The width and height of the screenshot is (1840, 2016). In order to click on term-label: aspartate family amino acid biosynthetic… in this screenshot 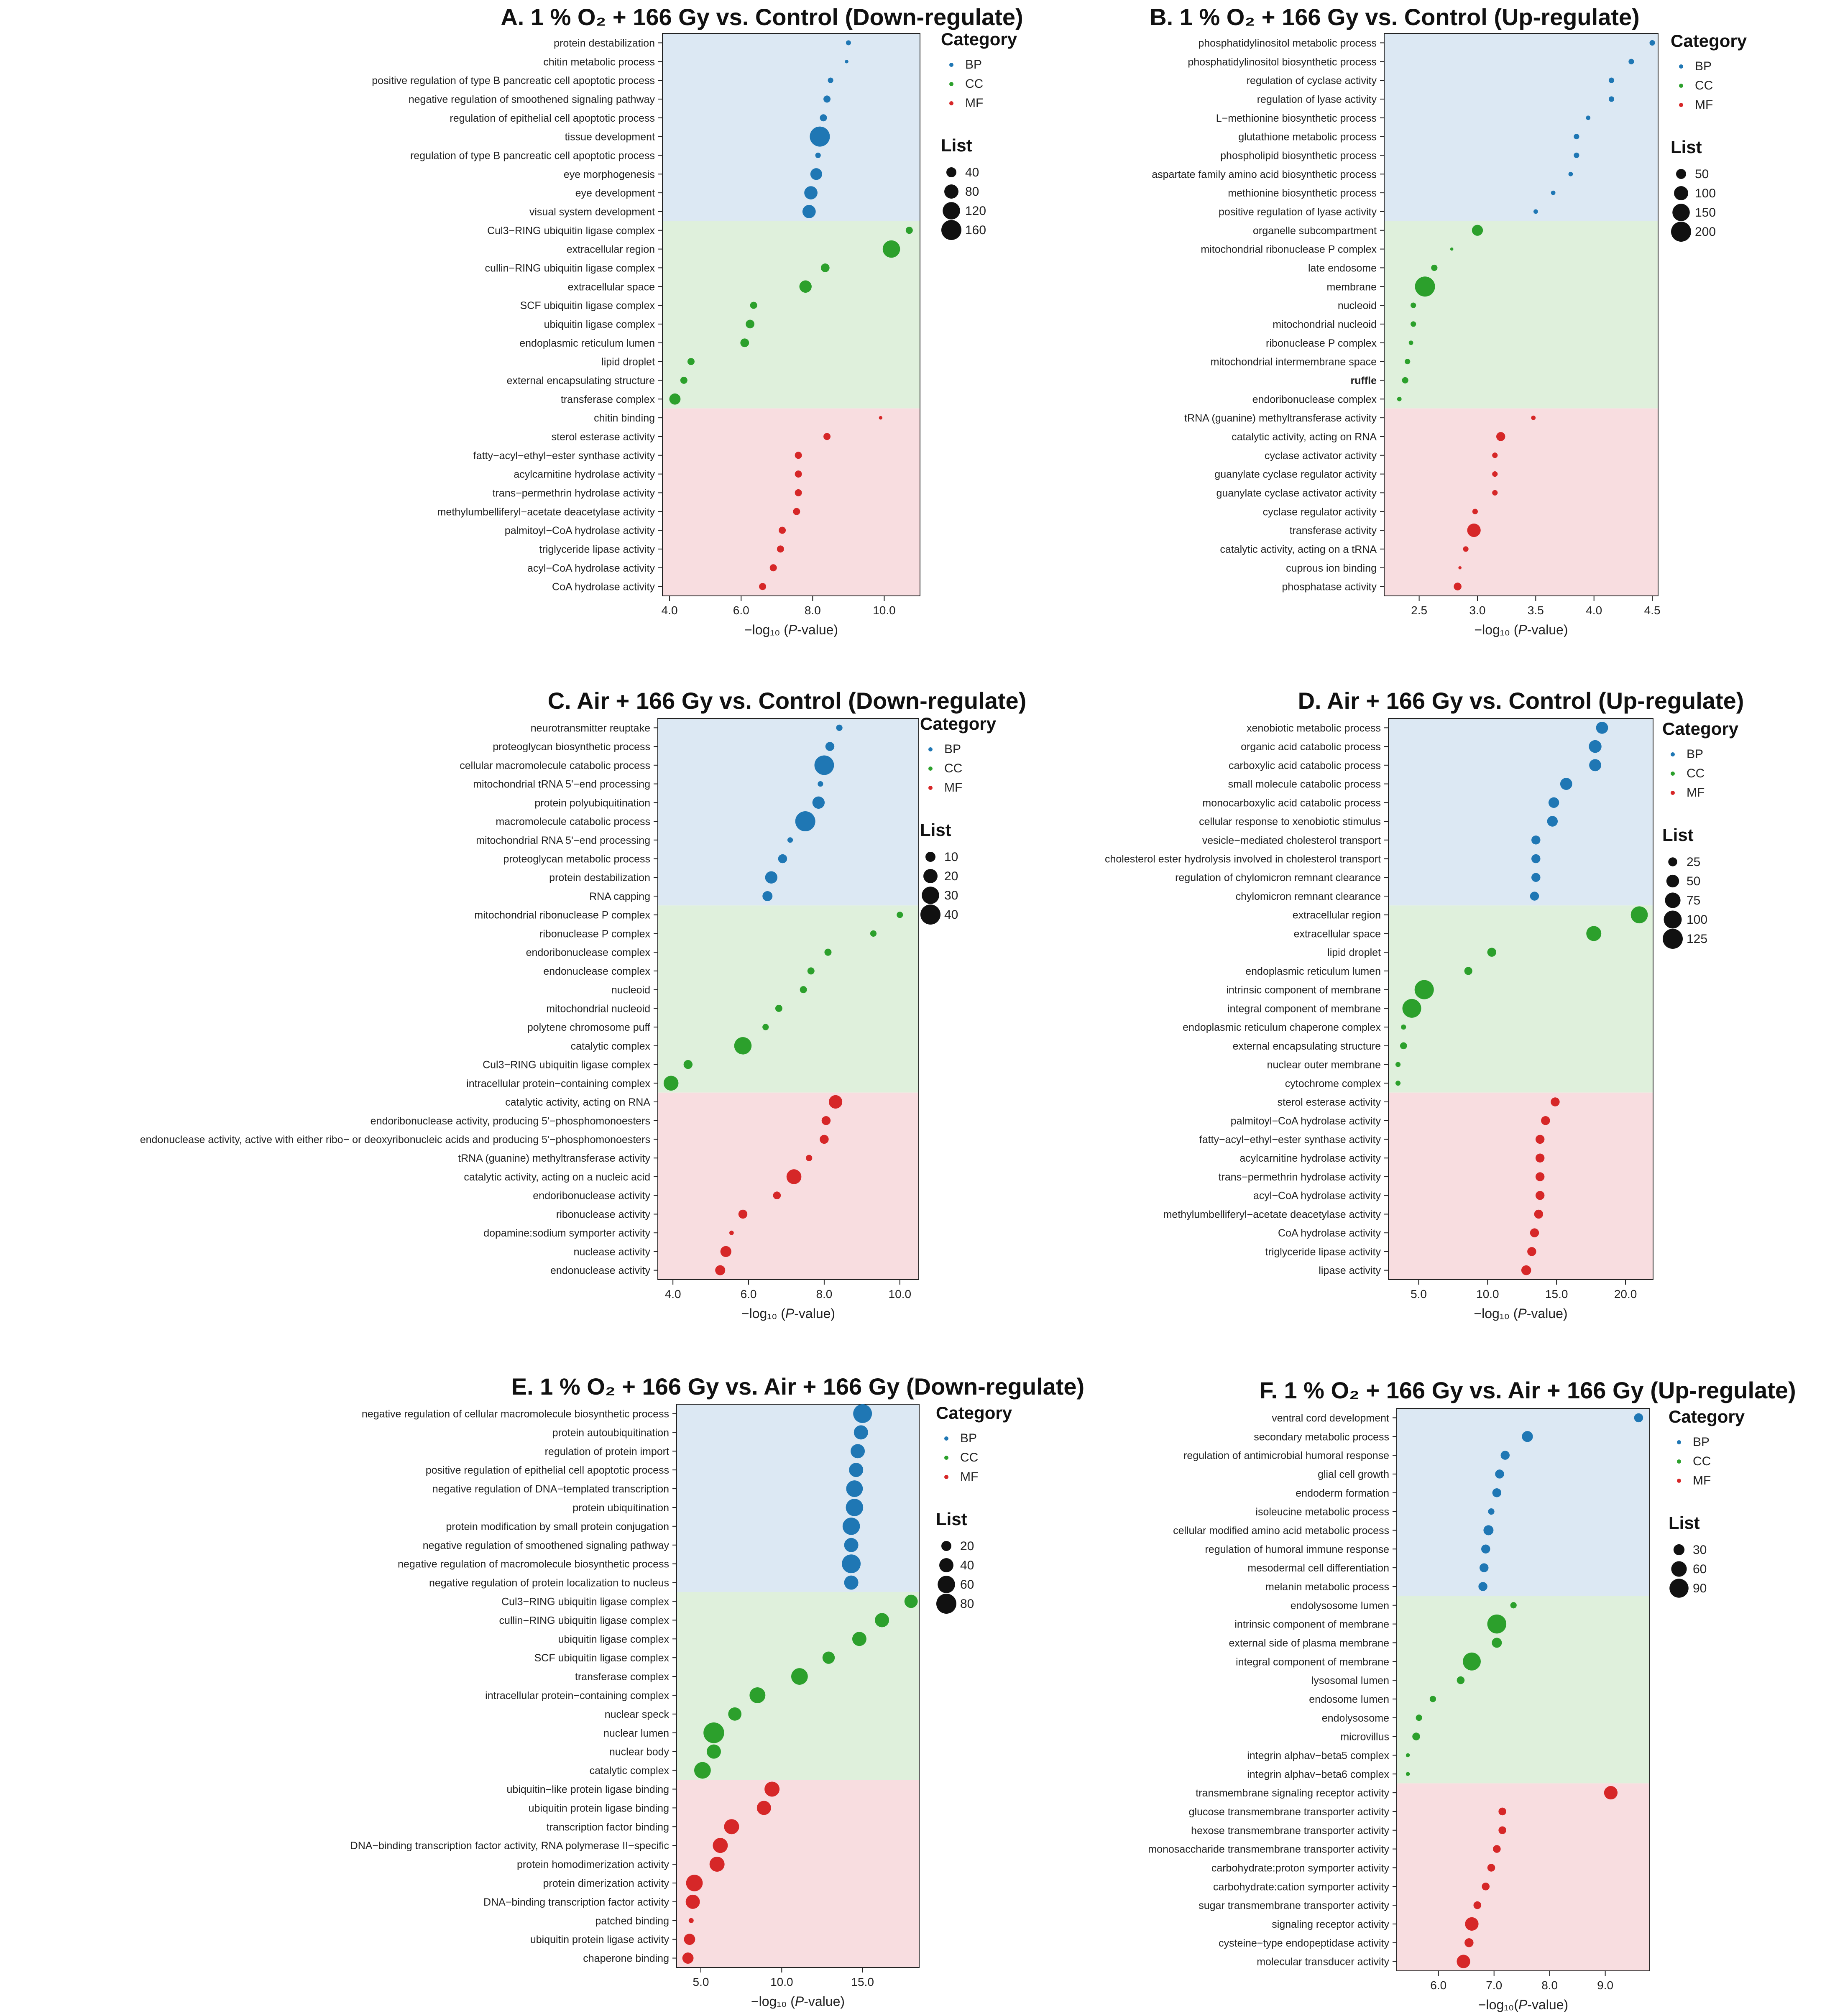, I will do `click(1264, 174)`.